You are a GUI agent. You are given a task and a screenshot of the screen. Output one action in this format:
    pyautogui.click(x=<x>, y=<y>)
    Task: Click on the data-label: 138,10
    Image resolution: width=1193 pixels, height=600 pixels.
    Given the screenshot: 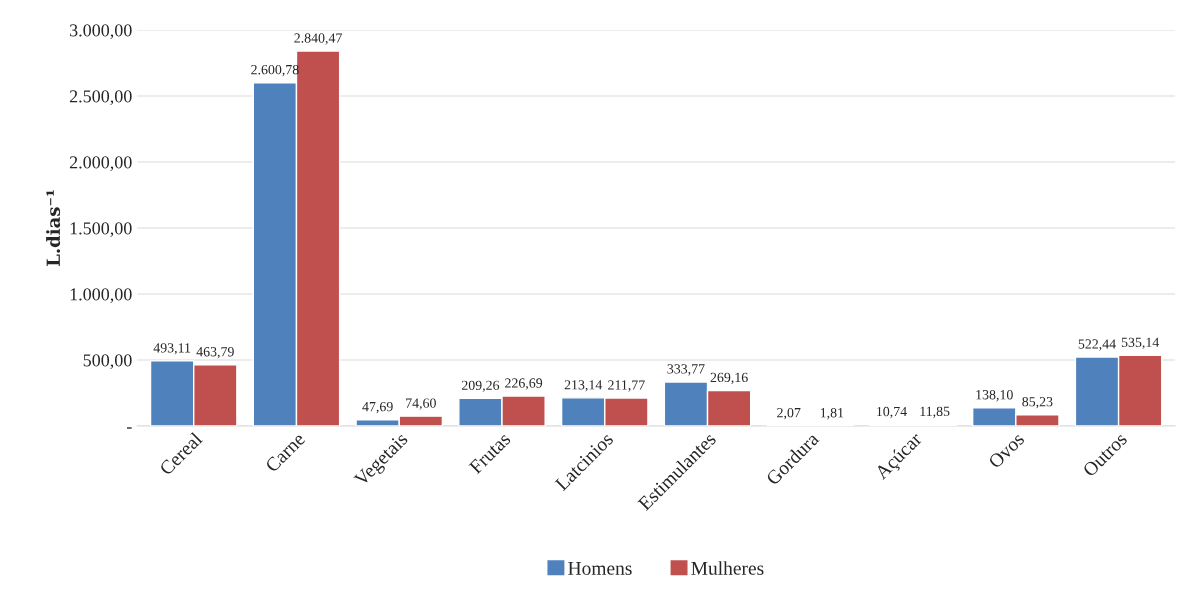 What is the action you would take?
    pyautogui.click(x=994, y=396)
    